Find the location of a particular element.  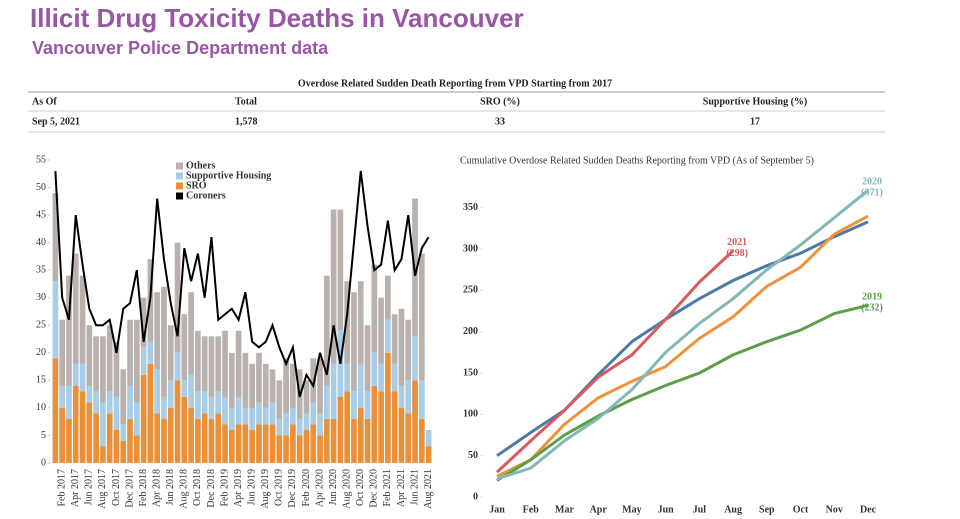

y-tick-label: 55 is located at coordinates (41, 159).